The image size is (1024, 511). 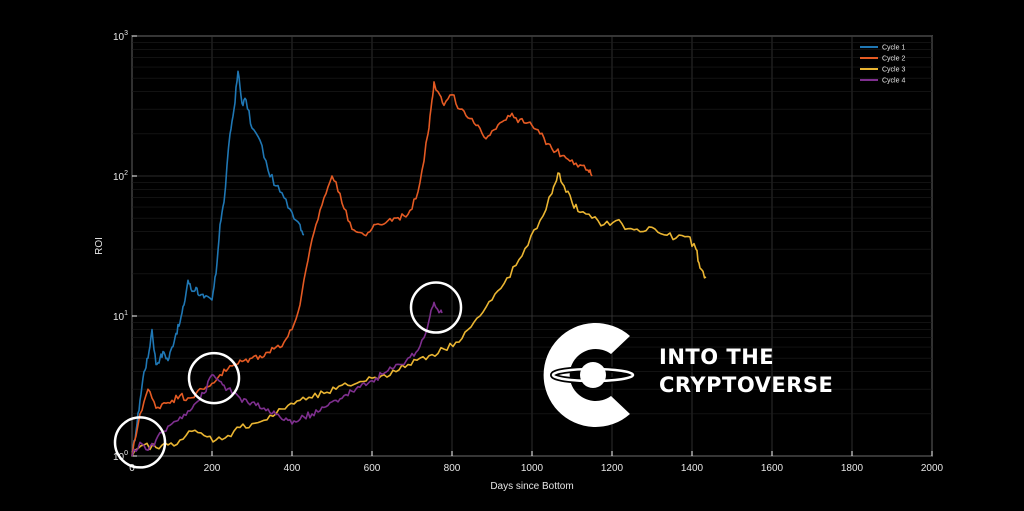 What do you see at coordinates (536, 462) in the screenshot?
I see `x-axis-ticks: 0 200 400 600 800 1000 1200 1400 1600 1800 2000` at bounding box center [536, 462].